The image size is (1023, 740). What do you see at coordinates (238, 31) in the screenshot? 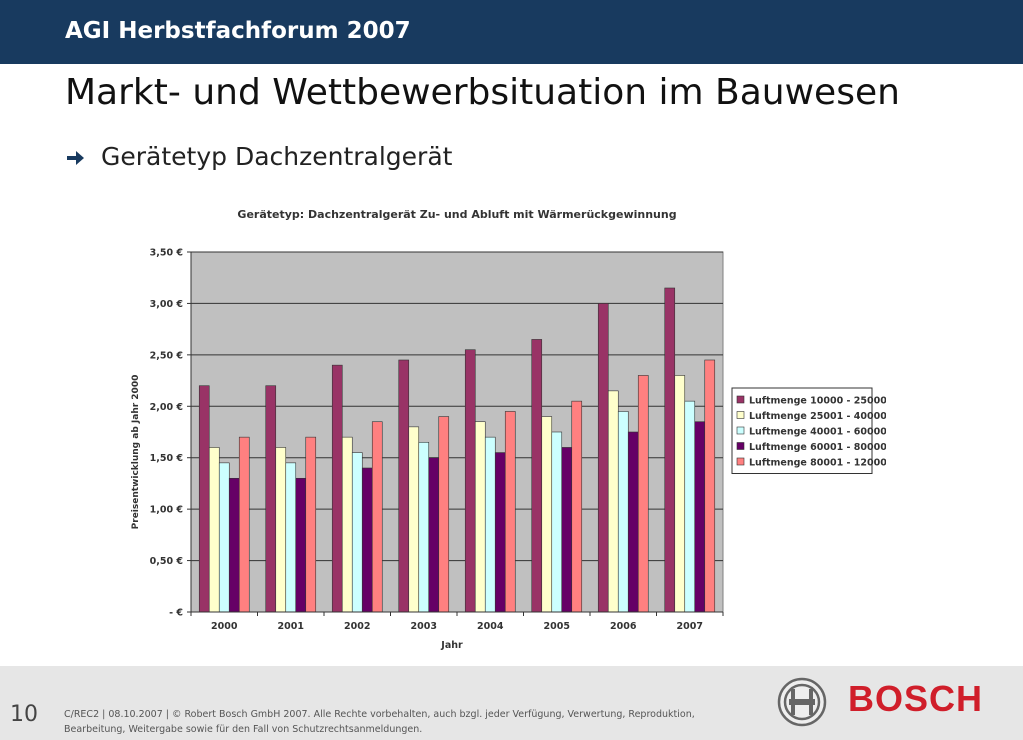
I see `header-title: AGI Herbstfachforum 2007` at bounding box center [238, 31].